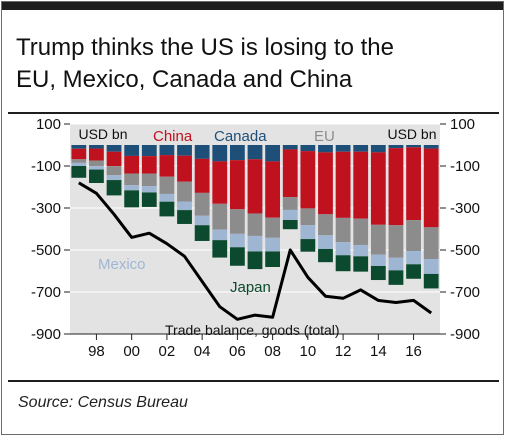 The width and height of the screenshot is (507, 438). What do you see at coordinates (114, 178) in the screenshot?
I see `bar-mexico-1999` at bounding box center [114, 178].